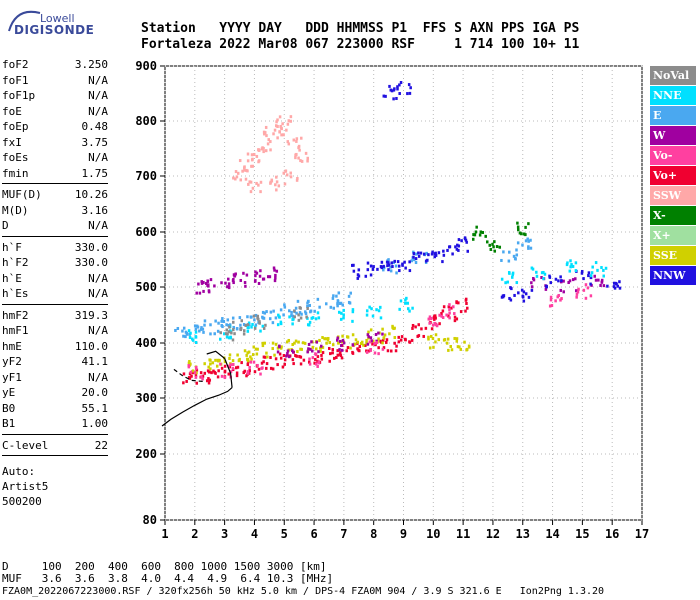 Image resolution: width=700 pixels, height=600 pixels. What do you see at coordinates (57, 18) in the screenshot?
I see `logo-lowell: Lowell` at bounding box center [57, 18].